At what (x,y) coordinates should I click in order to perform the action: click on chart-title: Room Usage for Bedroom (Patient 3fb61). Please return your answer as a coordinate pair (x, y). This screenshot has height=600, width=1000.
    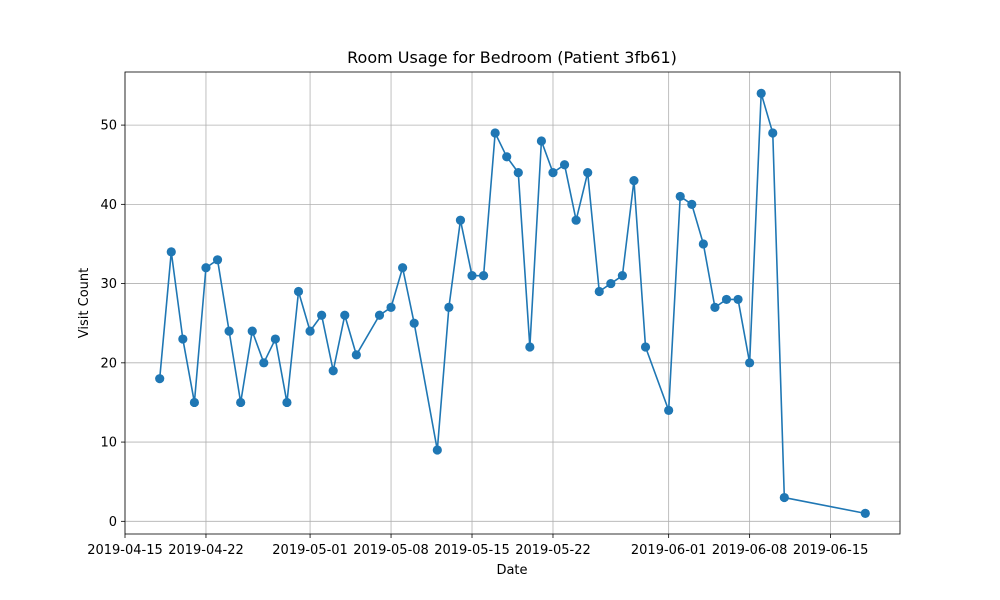
    Looking at the image, I should click on (512, 57).